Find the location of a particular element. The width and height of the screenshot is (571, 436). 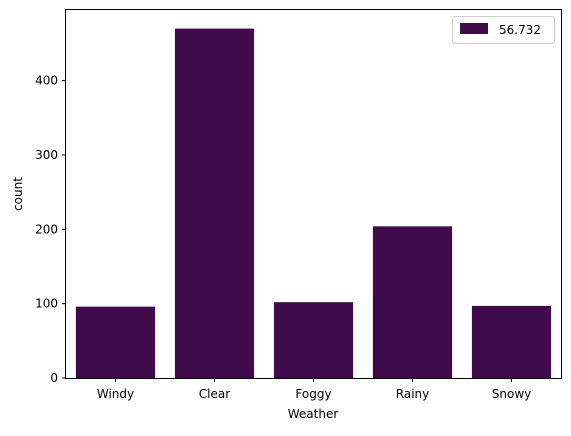

legend-label: 56.732 is located at coordinates (520, 30).